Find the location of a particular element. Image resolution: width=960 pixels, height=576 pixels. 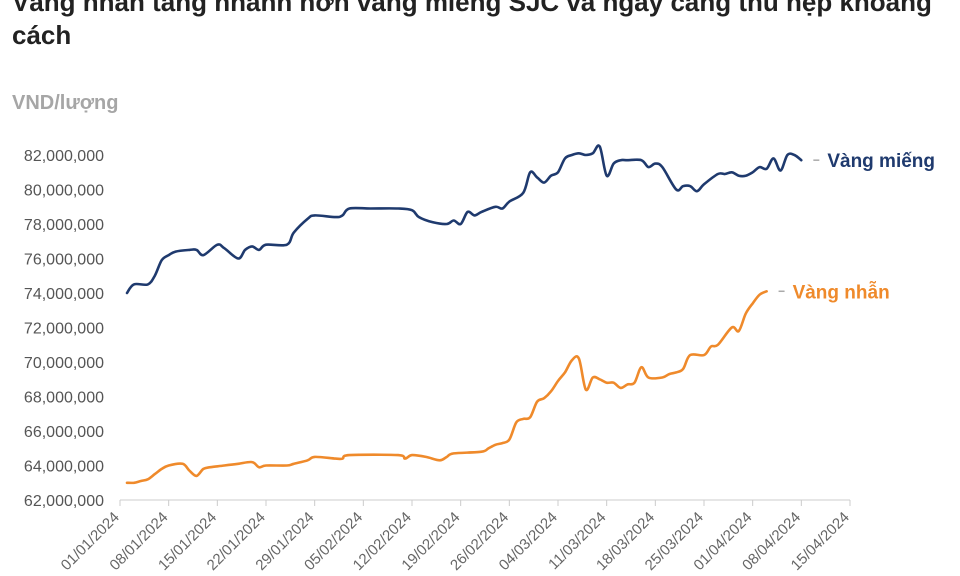

series-end-labels: Vàng miếng Vàng nhẫn is located at coordinates (856, 227).